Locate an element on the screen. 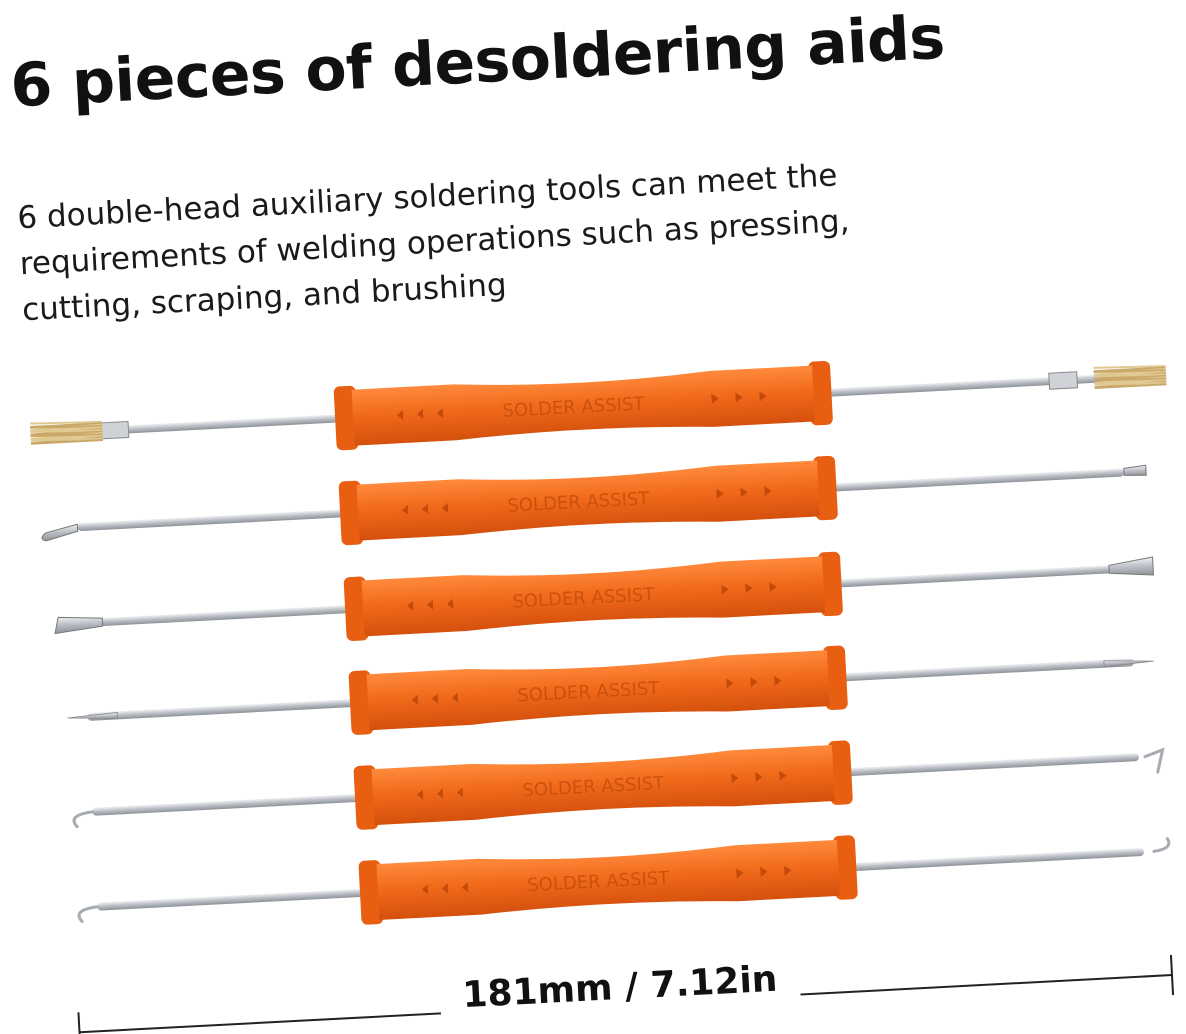 The image size is (1186, 1034). tool-6: SOLDER ASSIST is located at coordinates (624, 880).